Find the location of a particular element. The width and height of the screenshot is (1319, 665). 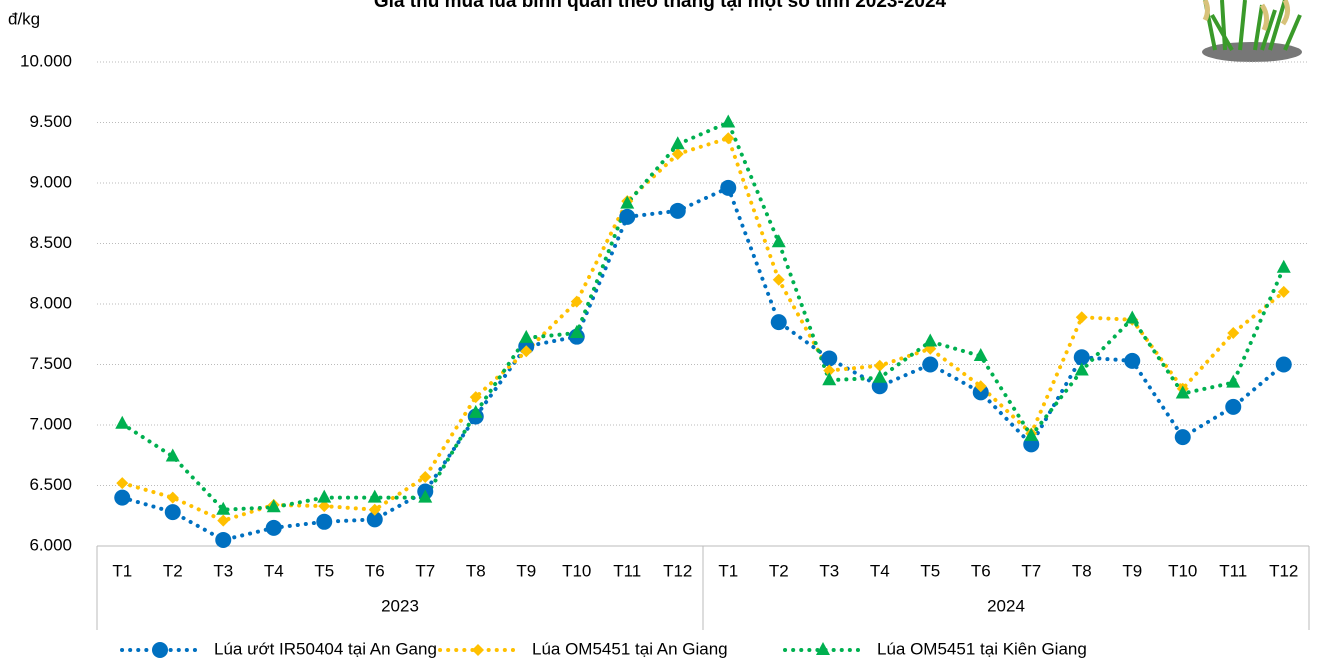

y-tick-label: 7.500 is located at coordinates (50, 363).